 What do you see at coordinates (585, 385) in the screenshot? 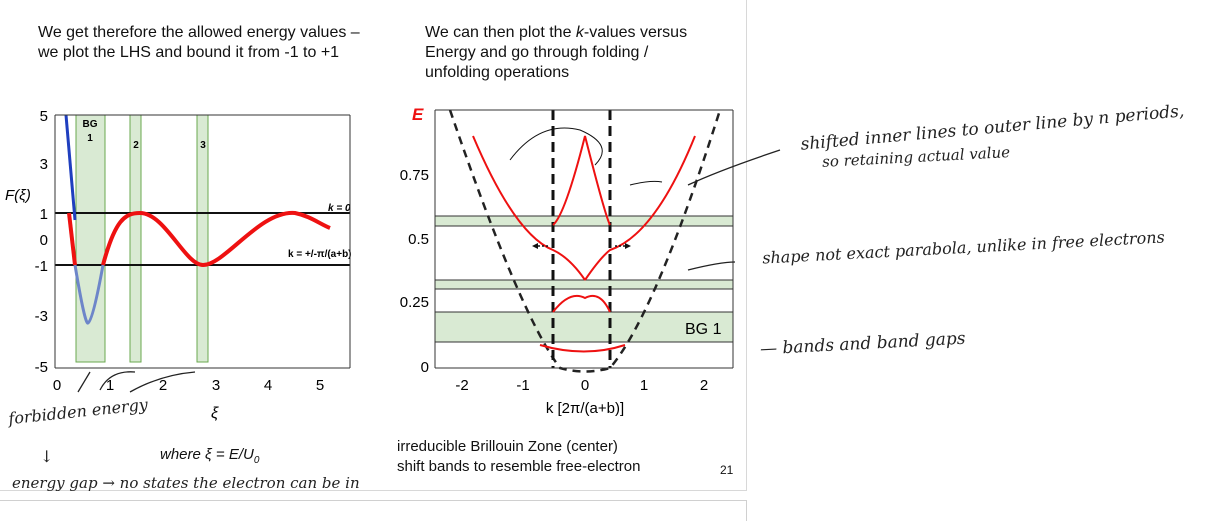
I see `rxtick-0: 0` at bounding box center [585, 385].